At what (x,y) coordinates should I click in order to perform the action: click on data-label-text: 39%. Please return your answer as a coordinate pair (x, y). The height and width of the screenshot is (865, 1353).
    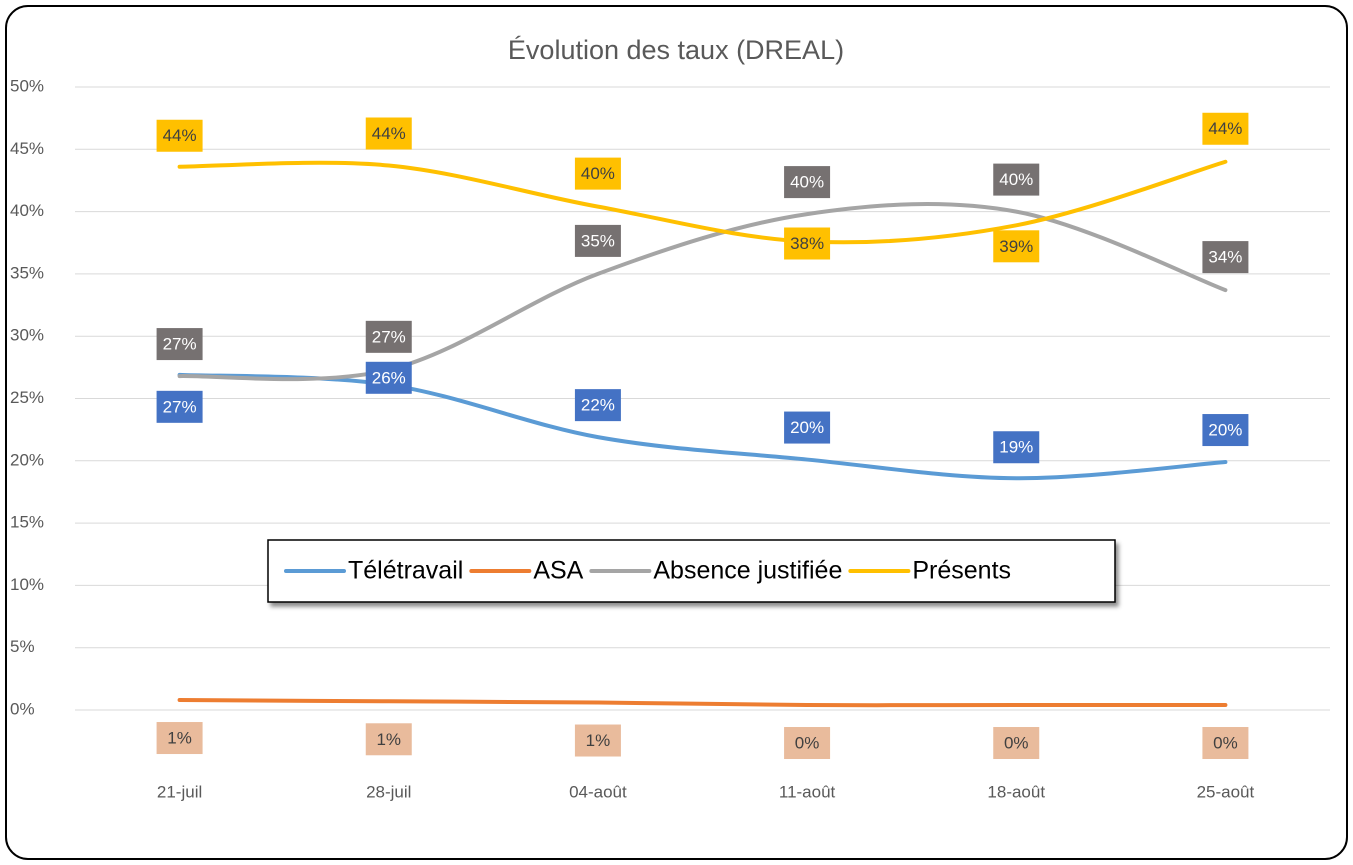
    Looking at the image, I should click on (1016, 246).